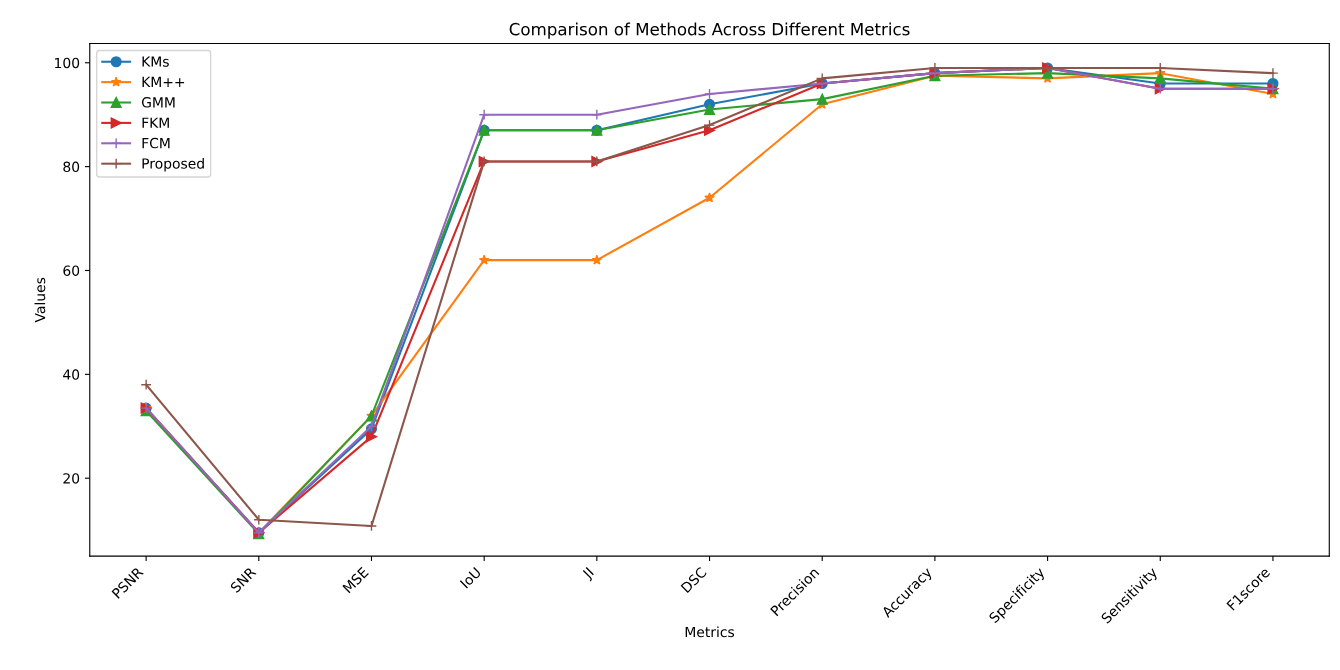  I want to click on chart-title: Comparison of Methods Across Different Metrics, so click(709, 30).